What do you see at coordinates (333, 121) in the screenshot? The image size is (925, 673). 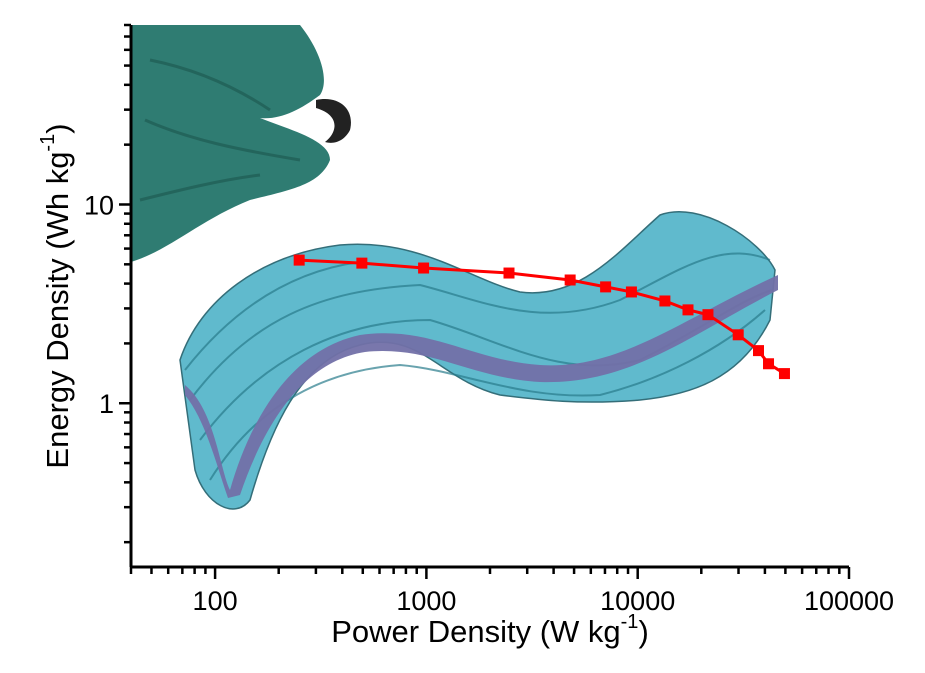 I see `flexible-device-sample` at bounding box center [333, 121].